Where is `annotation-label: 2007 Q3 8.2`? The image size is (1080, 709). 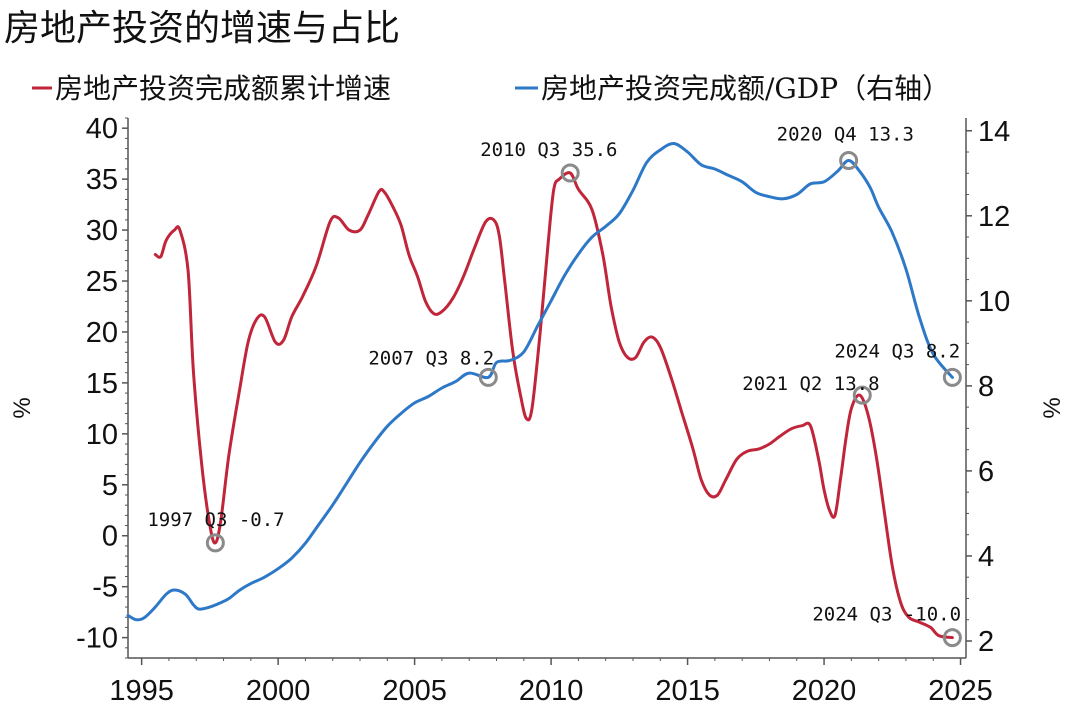
annotation-label: 2007 Q3 8.2 is located at coordinates (431, 358).